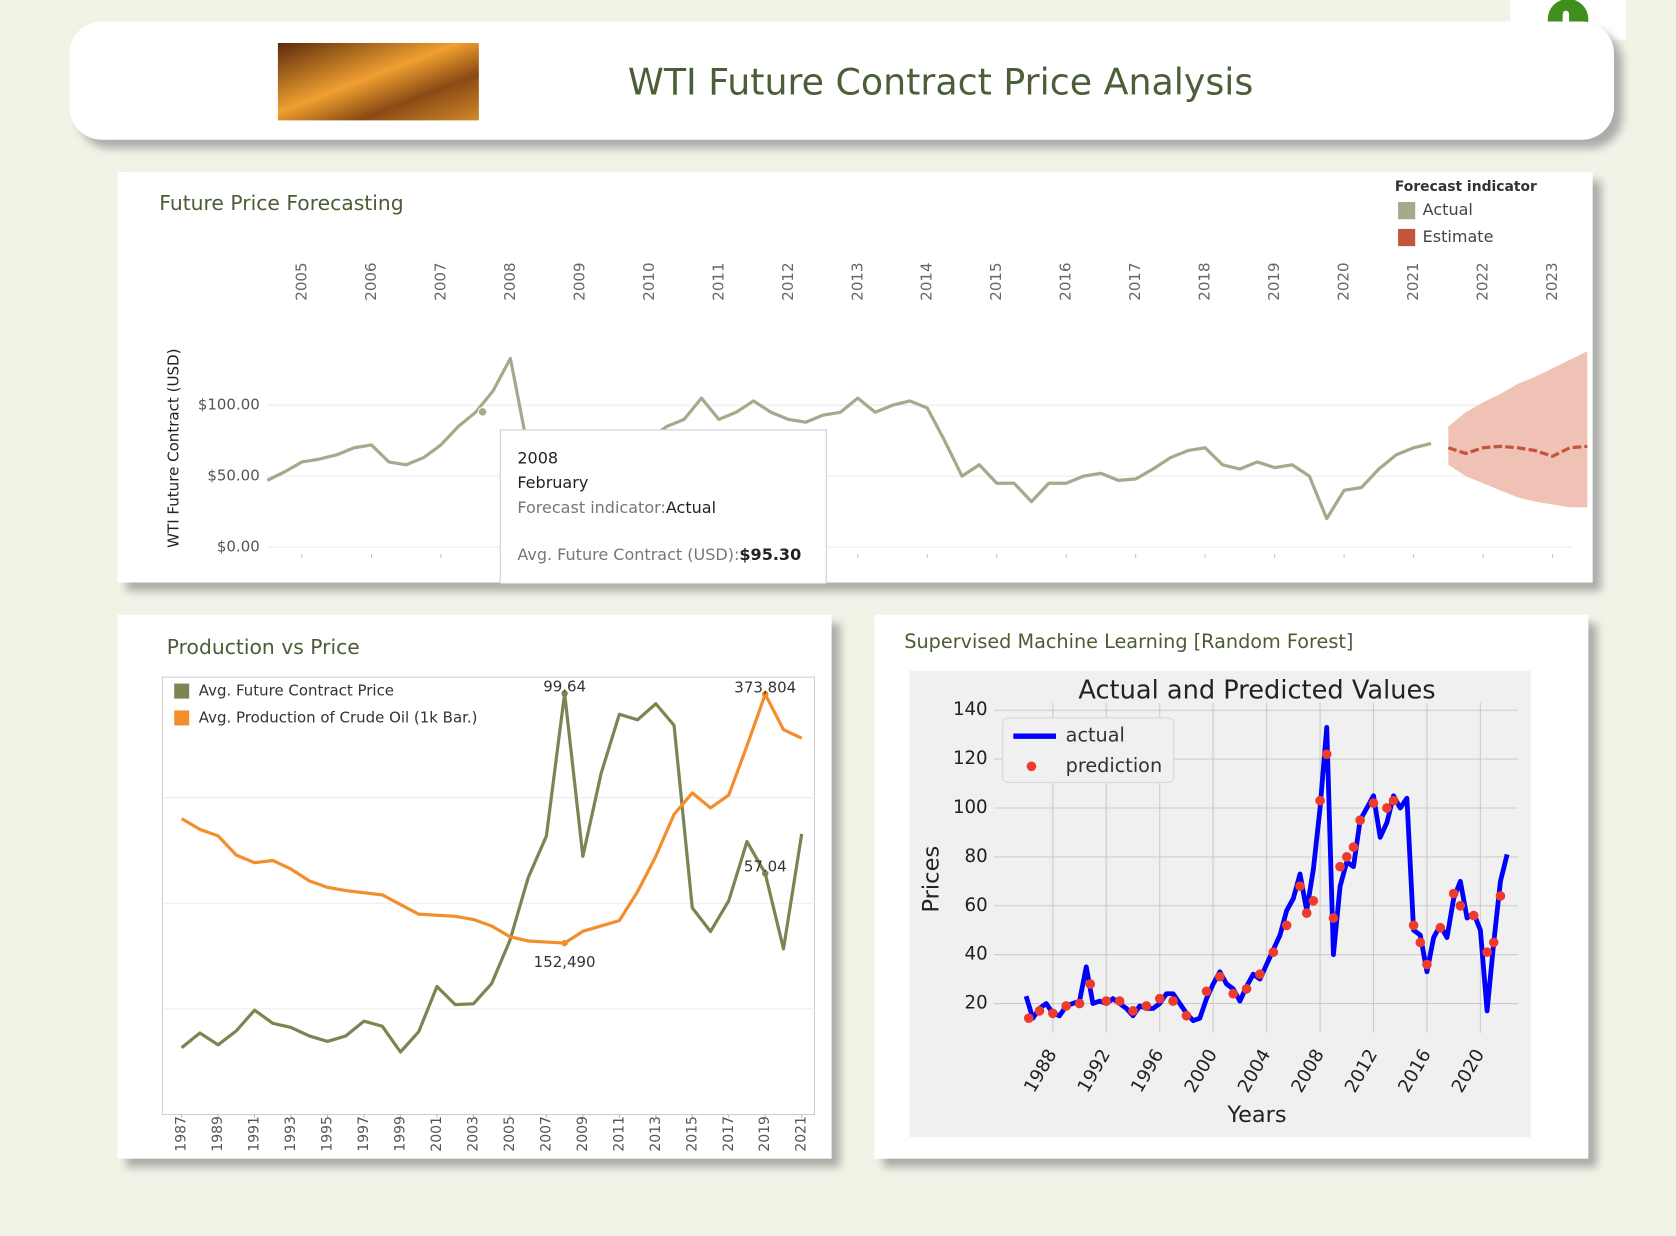 This screenshot has height=1236, width=1676. I want to click on forecast-band, so click(1518, 429).